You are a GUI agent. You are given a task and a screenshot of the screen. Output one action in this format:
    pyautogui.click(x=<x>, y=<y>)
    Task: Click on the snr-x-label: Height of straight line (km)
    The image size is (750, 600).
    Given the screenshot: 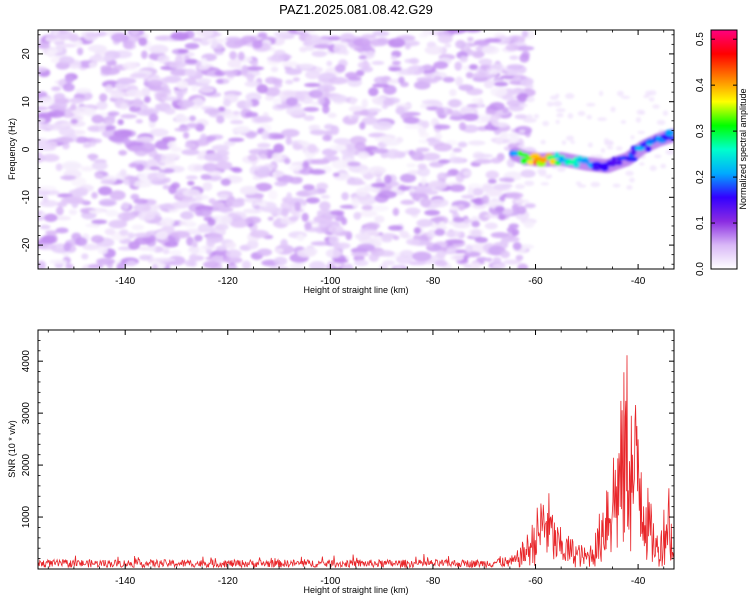 What is the action you would take?
    pyautogui.click(x=355, y=590)
    